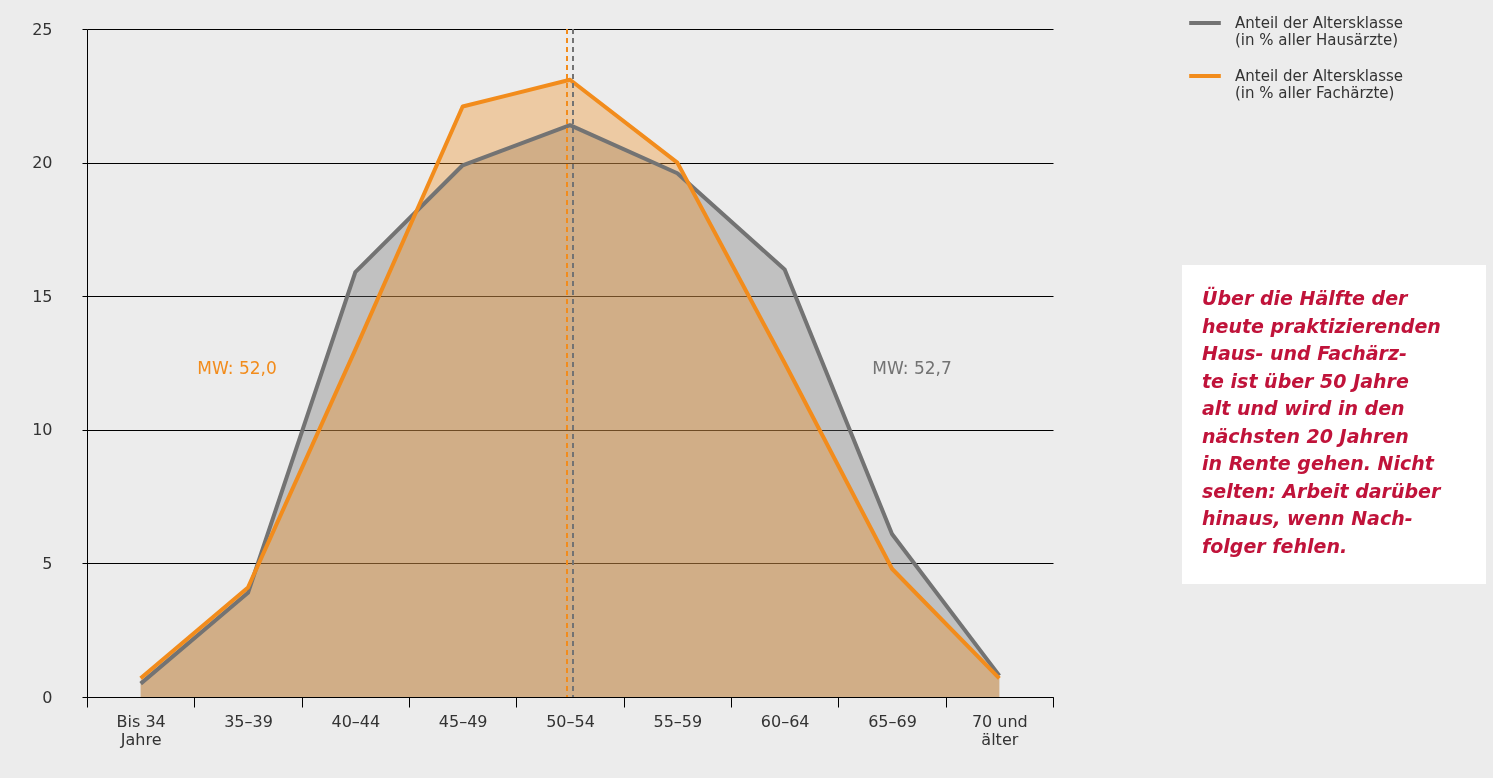 This screenshot has width=1493, height=778. Describe the element at coordinates (999, 730) in the screenshot. I see `x-tick-label: 70 und älter` at that location.